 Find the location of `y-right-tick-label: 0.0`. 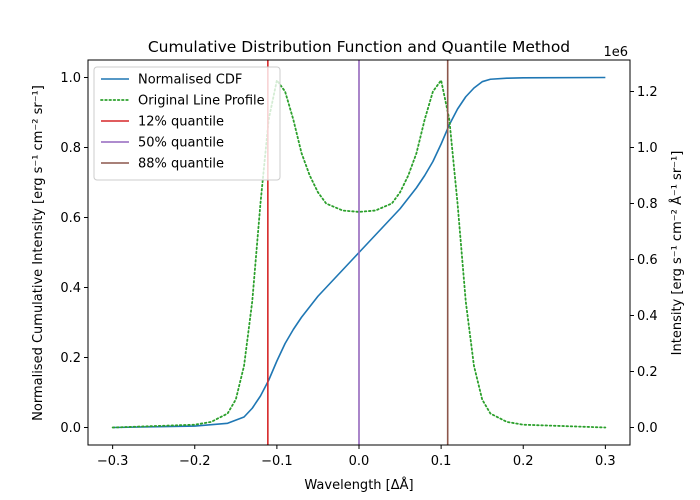

y-right-tick-label: 0.0 is located at coordinates (647, 428).